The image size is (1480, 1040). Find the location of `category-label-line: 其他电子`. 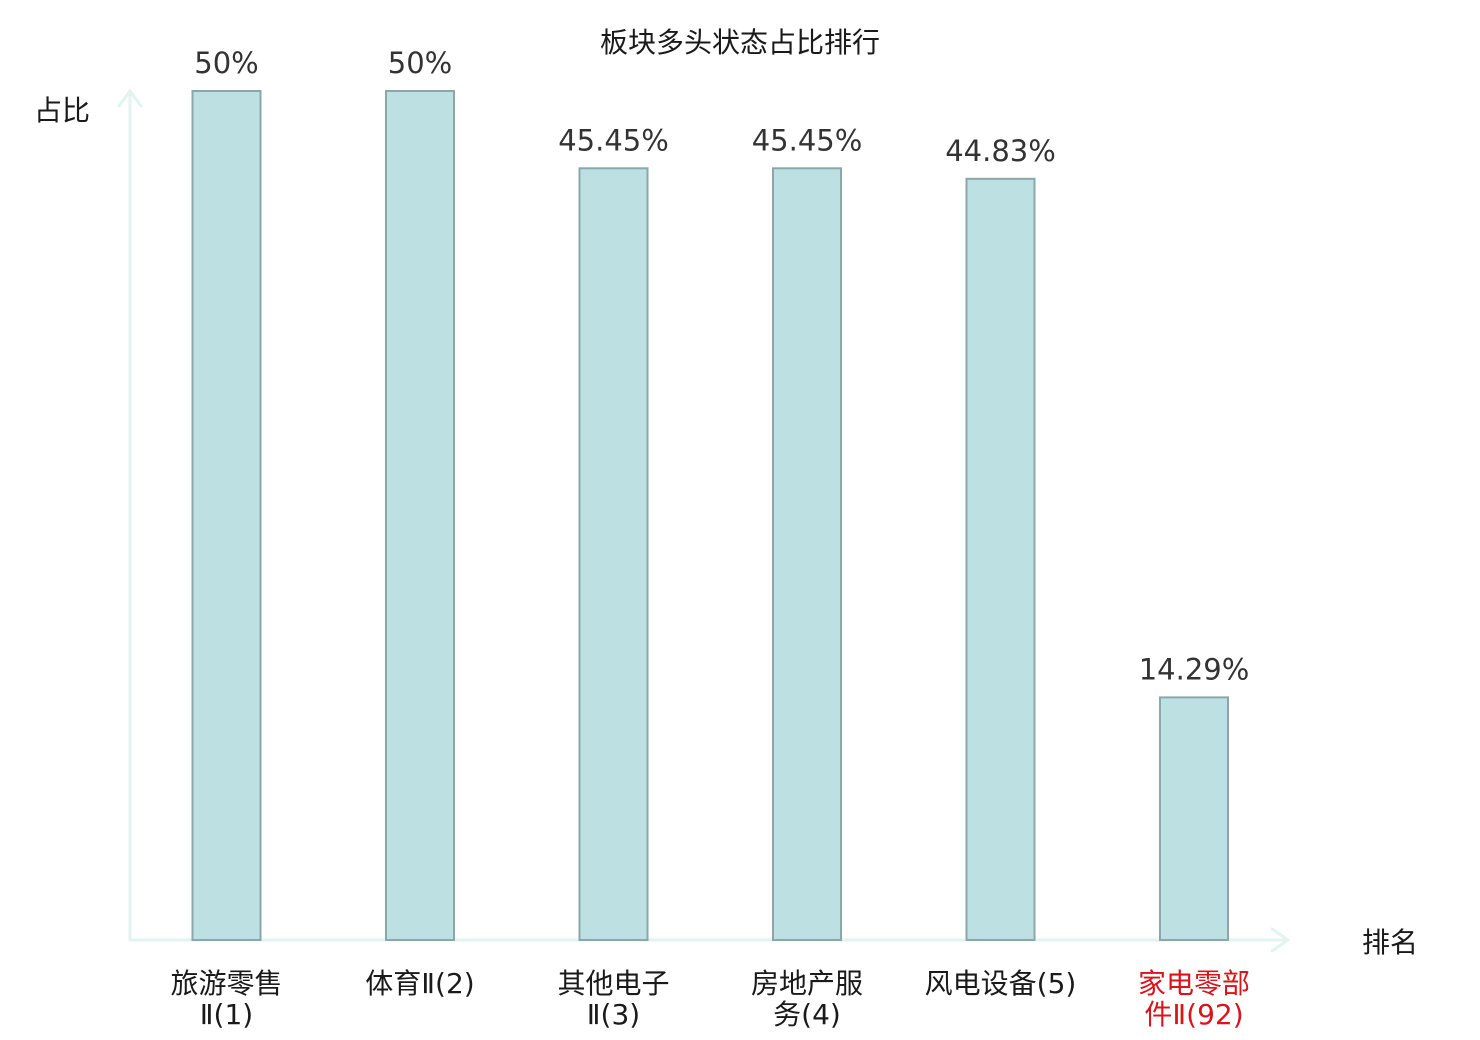

category-label-line: 其他电子 is located at coordinates (613, 983).